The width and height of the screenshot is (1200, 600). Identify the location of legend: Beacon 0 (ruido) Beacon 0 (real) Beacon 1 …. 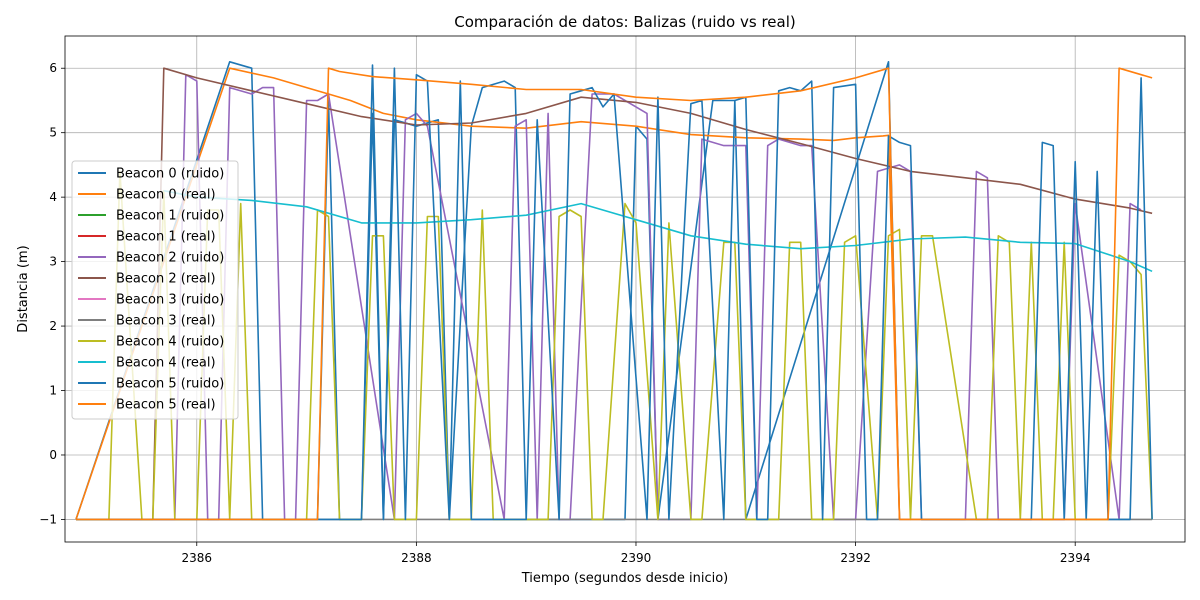
(155, 290).